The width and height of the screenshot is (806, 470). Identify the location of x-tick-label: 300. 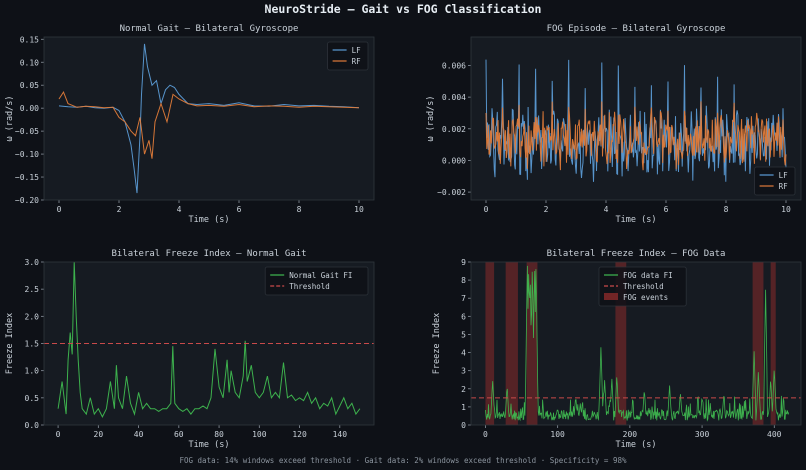
(702, 434).